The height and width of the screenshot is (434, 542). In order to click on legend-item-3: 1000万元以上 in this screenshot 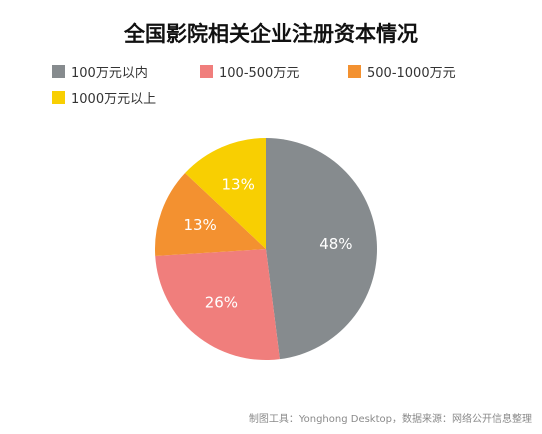, I will do `click(132, 97)`.